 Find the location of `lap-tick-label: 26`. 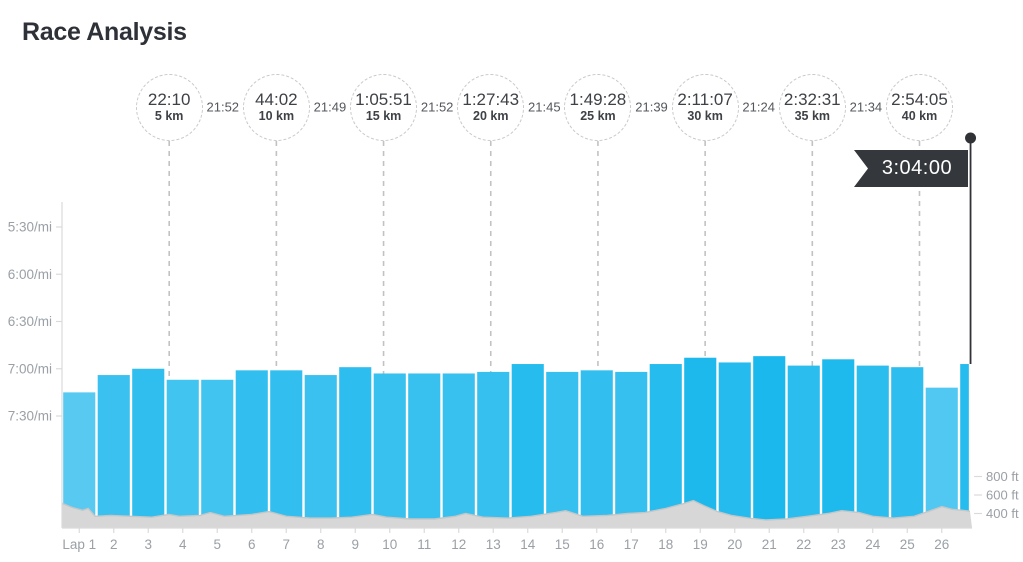

lap-tick-label: 26 is located at coordinates (941, 544).